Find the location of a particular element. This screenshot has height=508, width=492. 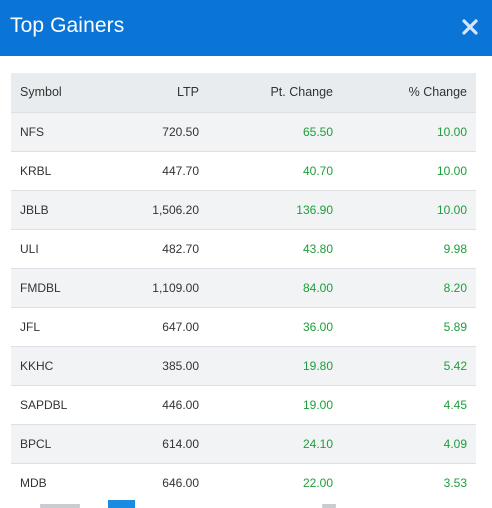

table-row: SAPDBL 446.00 19.00 4.45 is located at coordinates (243, 404).